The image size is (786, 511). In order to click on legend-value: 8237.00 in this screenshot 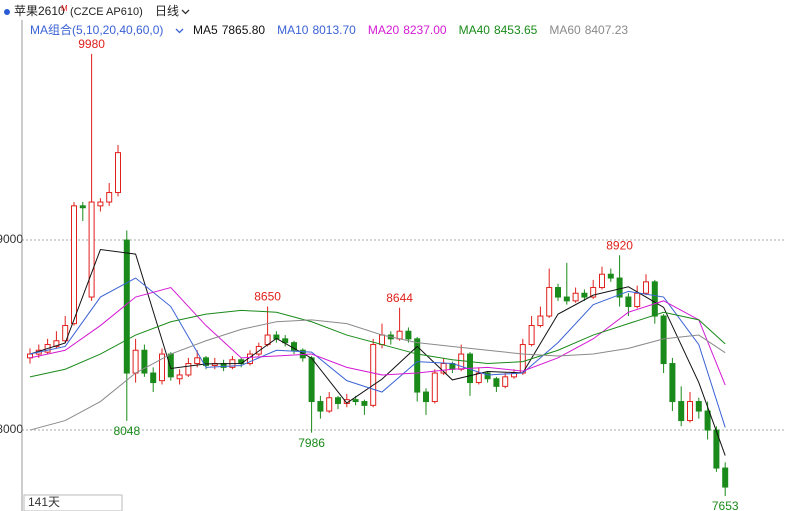, I will do `click(425, 30)`.